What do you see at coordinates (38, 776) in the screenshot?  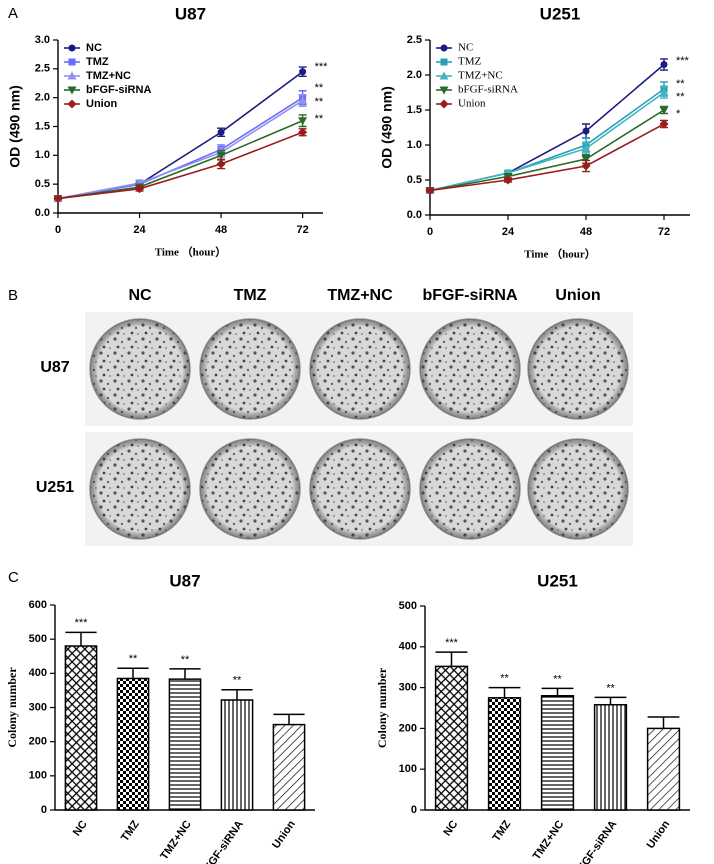 I see `y-tick-label: 100` at bounding box center [38, 776].